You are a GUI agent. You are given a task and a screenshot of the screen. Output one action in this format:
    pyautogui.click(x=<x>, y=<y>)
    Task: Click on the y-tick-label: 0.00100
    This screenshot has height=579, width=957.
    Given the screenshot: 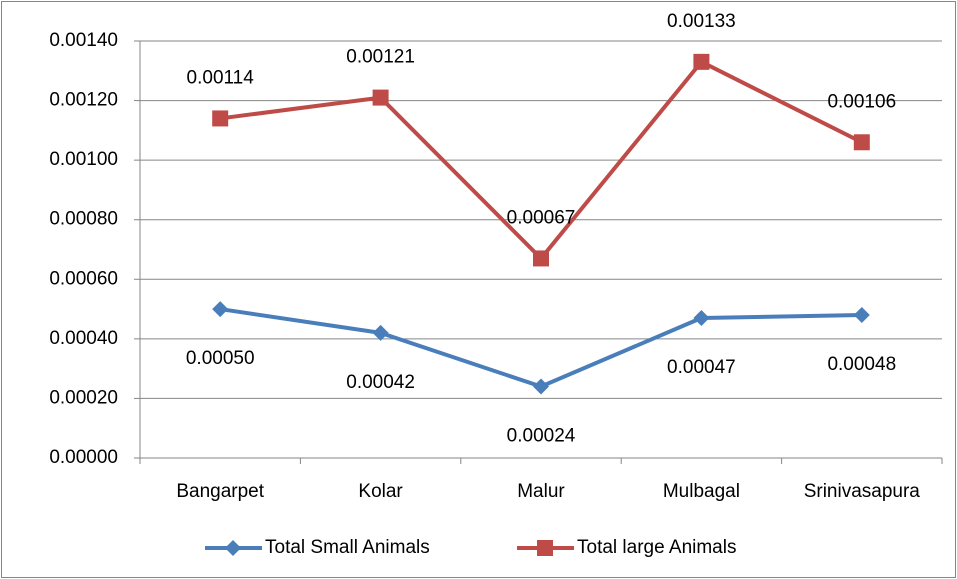 What is the action you would take?
    pyautogui.click(x=83, y=159)
    